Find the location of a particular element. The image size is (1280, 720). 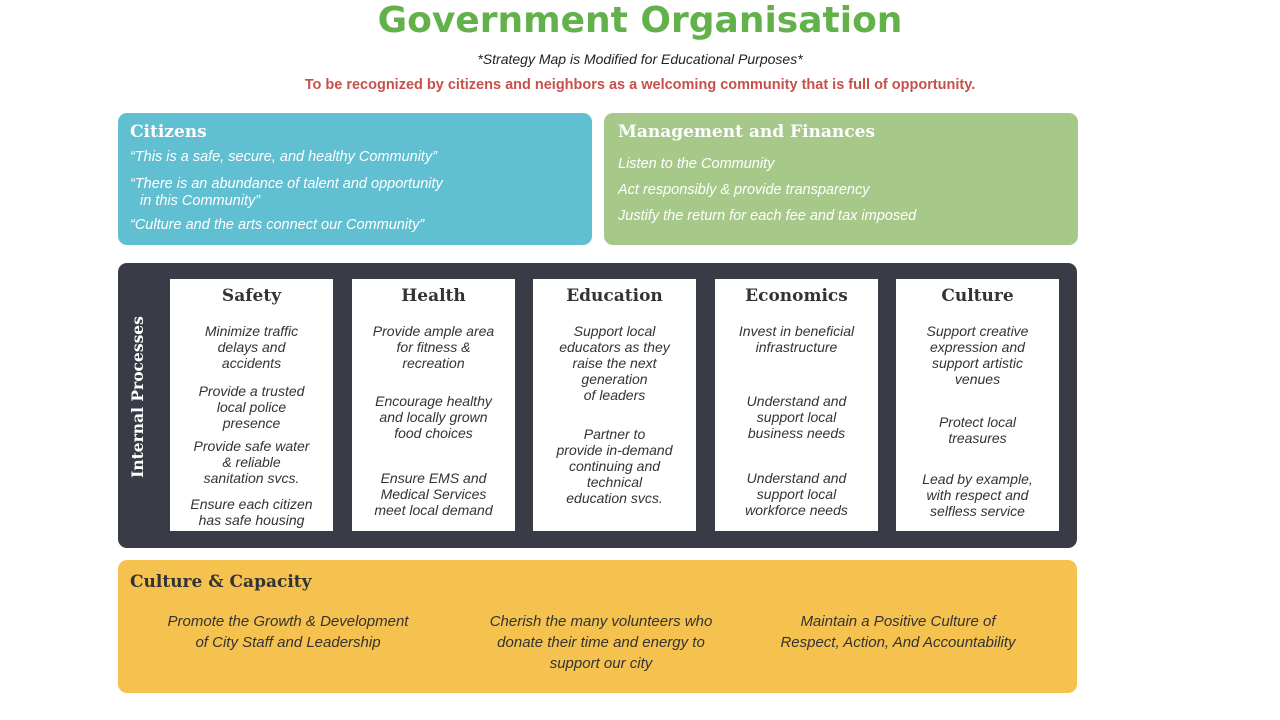

process-column-heading: Economics is located at coordinates (796, 296).